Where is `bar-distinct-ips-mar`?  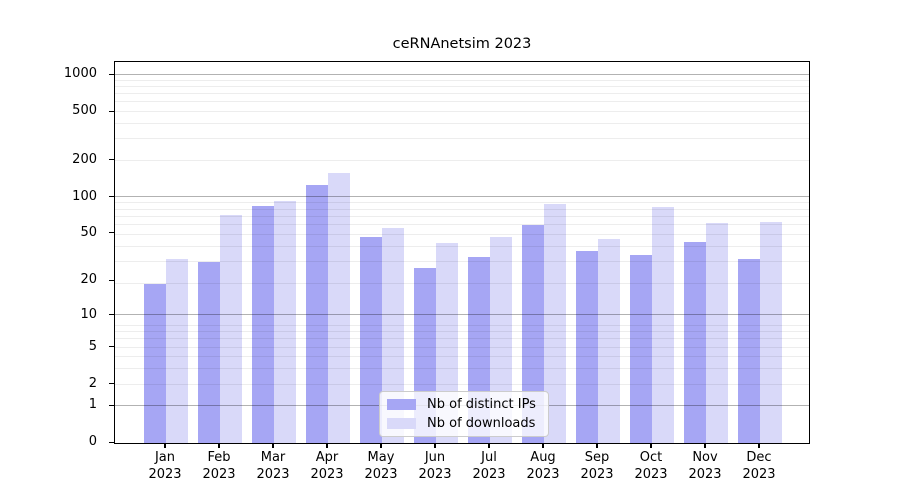
bar-distinct-ips-mar is located at coordinates (263, 324).